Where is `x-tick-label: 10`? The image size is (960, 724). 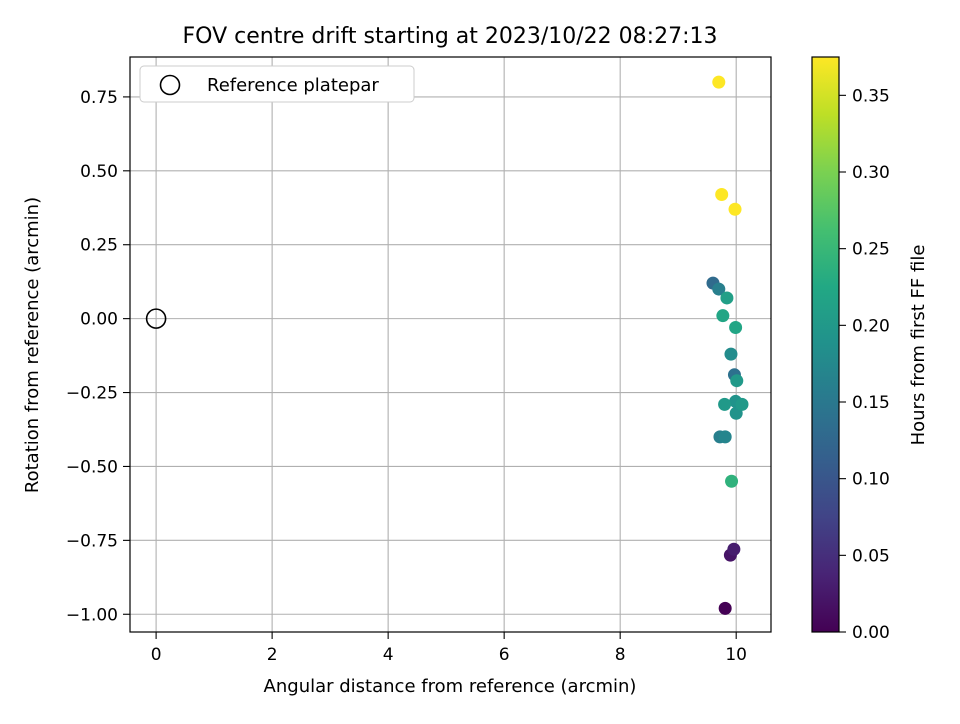
x-tick-label: 10 is located at coordinates (736, 655).